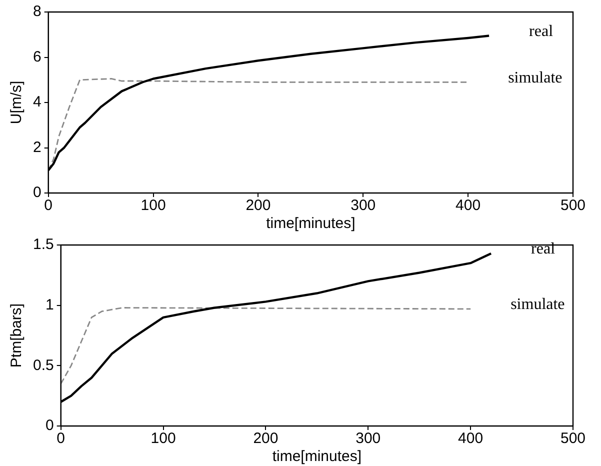 Image resolution: width=601 pixels, height=466 pixels. I want to click on y-tick-label: 4, so click(37, 102).